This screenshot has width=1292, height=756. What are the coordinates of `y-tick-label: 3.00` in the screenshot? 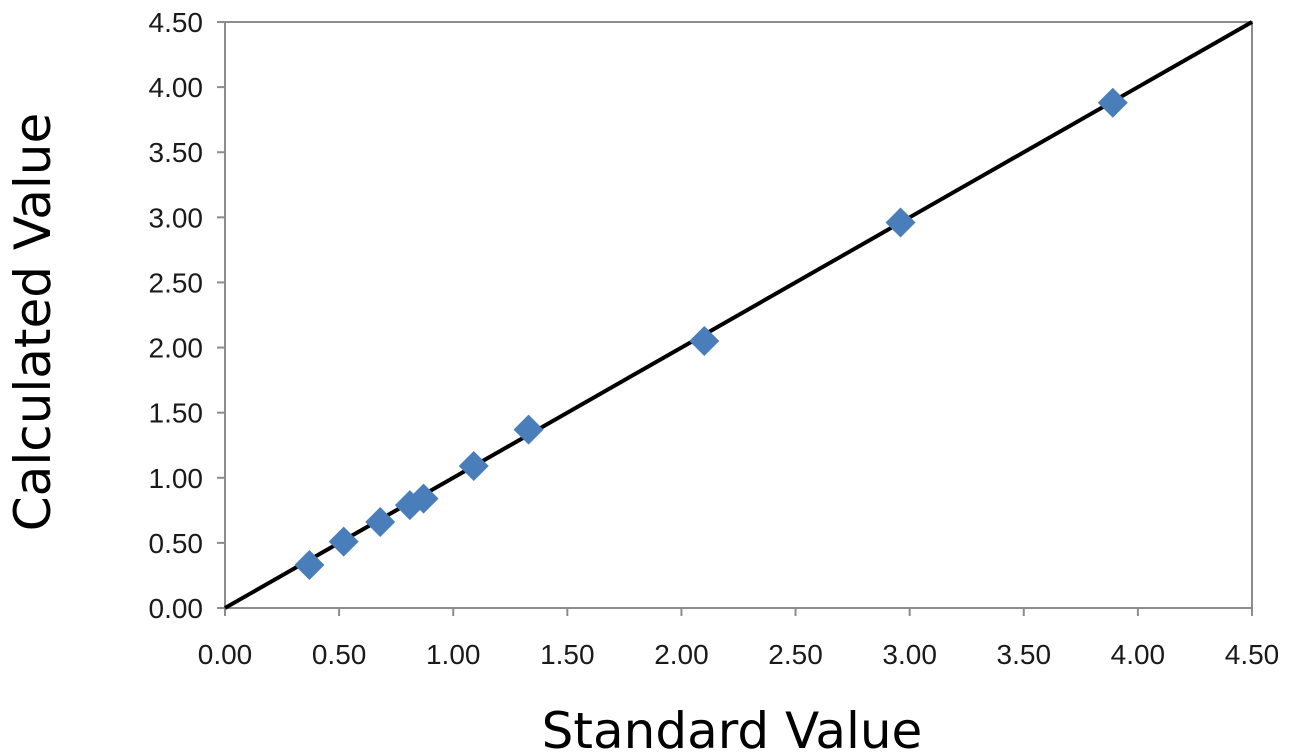 It's located at (176, 217).